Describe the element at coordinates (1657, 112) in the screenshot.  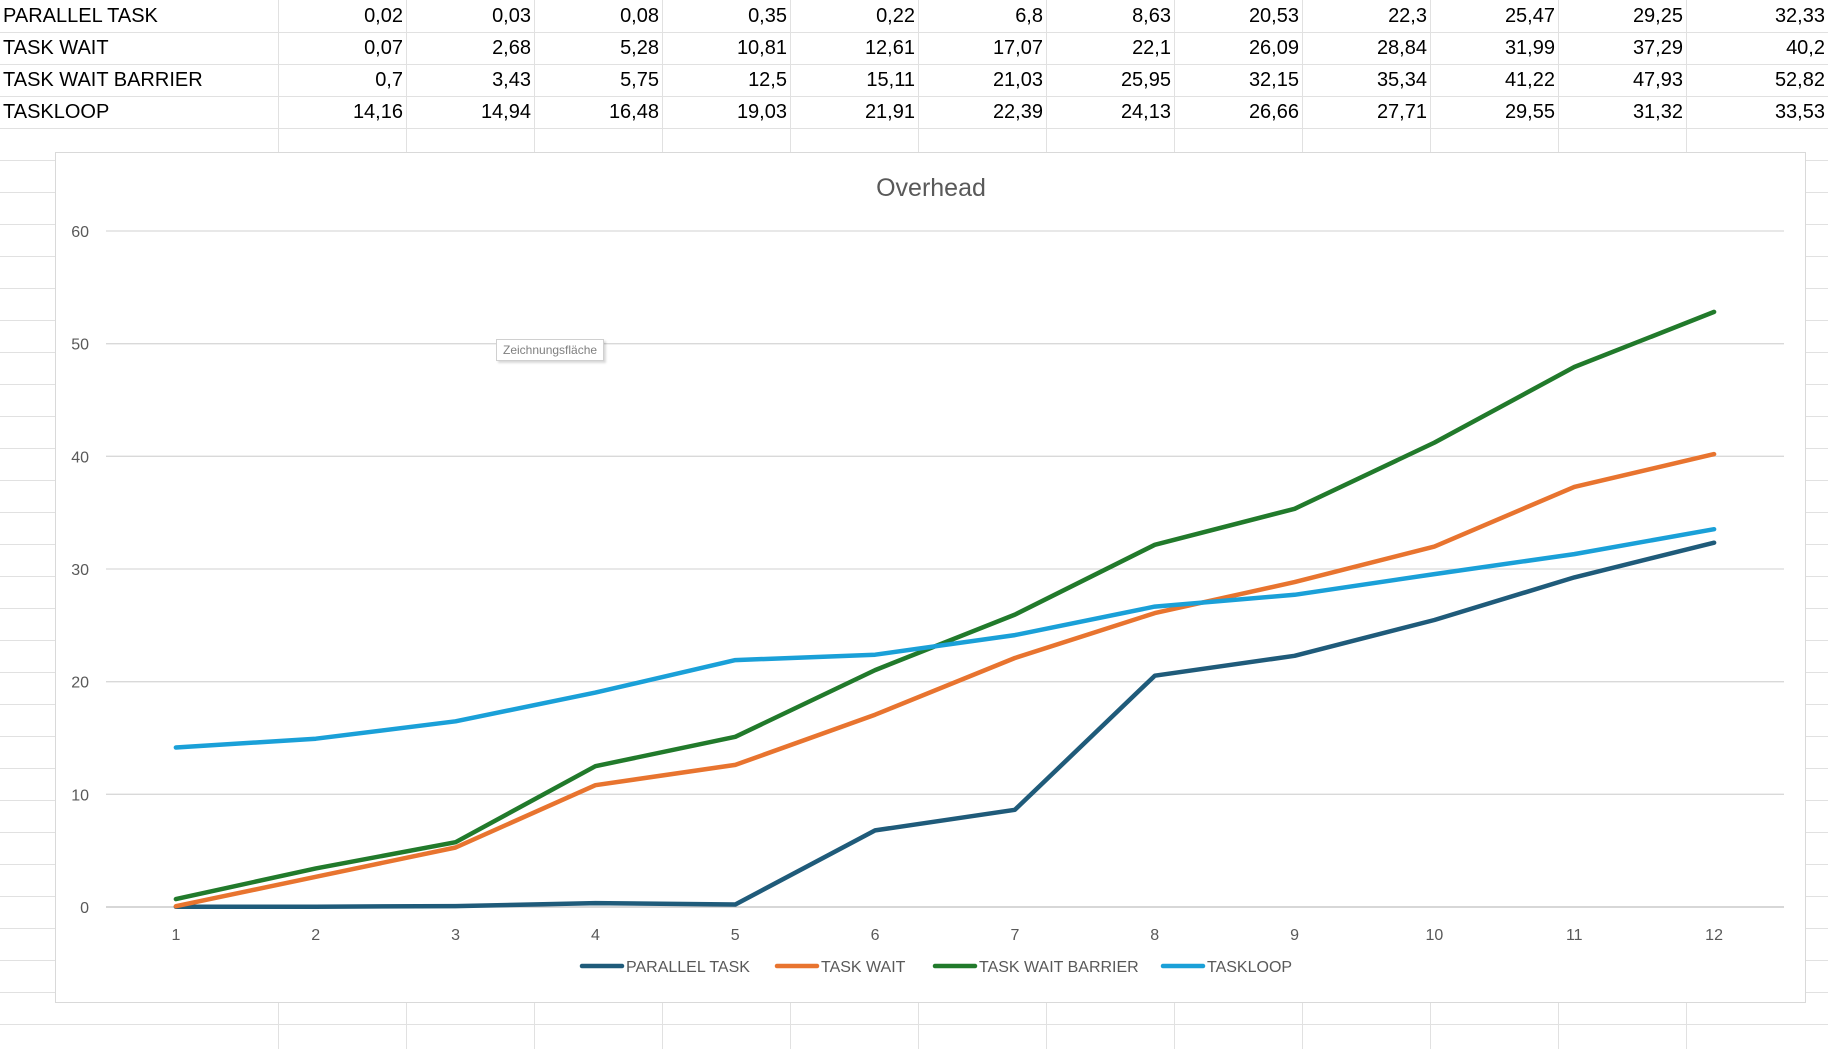
I see `table-cell: 31,32` at that location.